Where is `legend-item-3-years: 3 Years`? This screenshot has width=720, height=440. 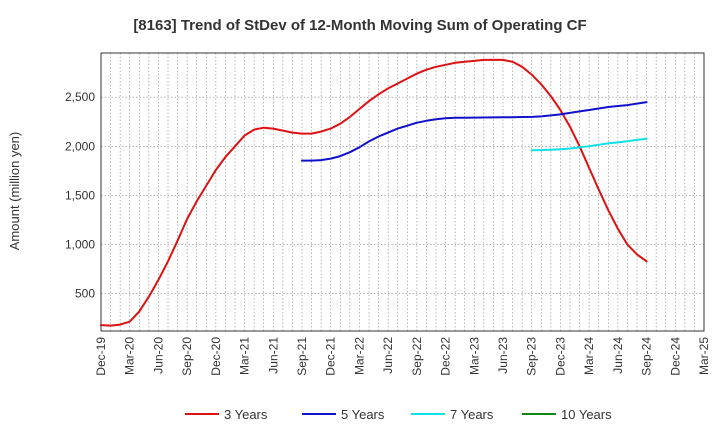
legend-item-3-years: 3 Years is located at coordinates (226, 414).